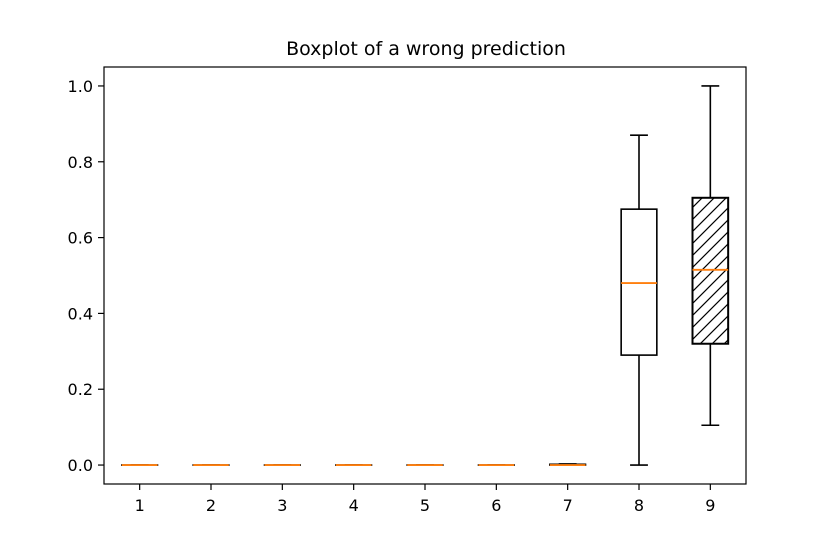  What do you see at coordinates (140, 505) in the screenshot?
I see `x-tick-label: 1` at bounding box center [140, 505].